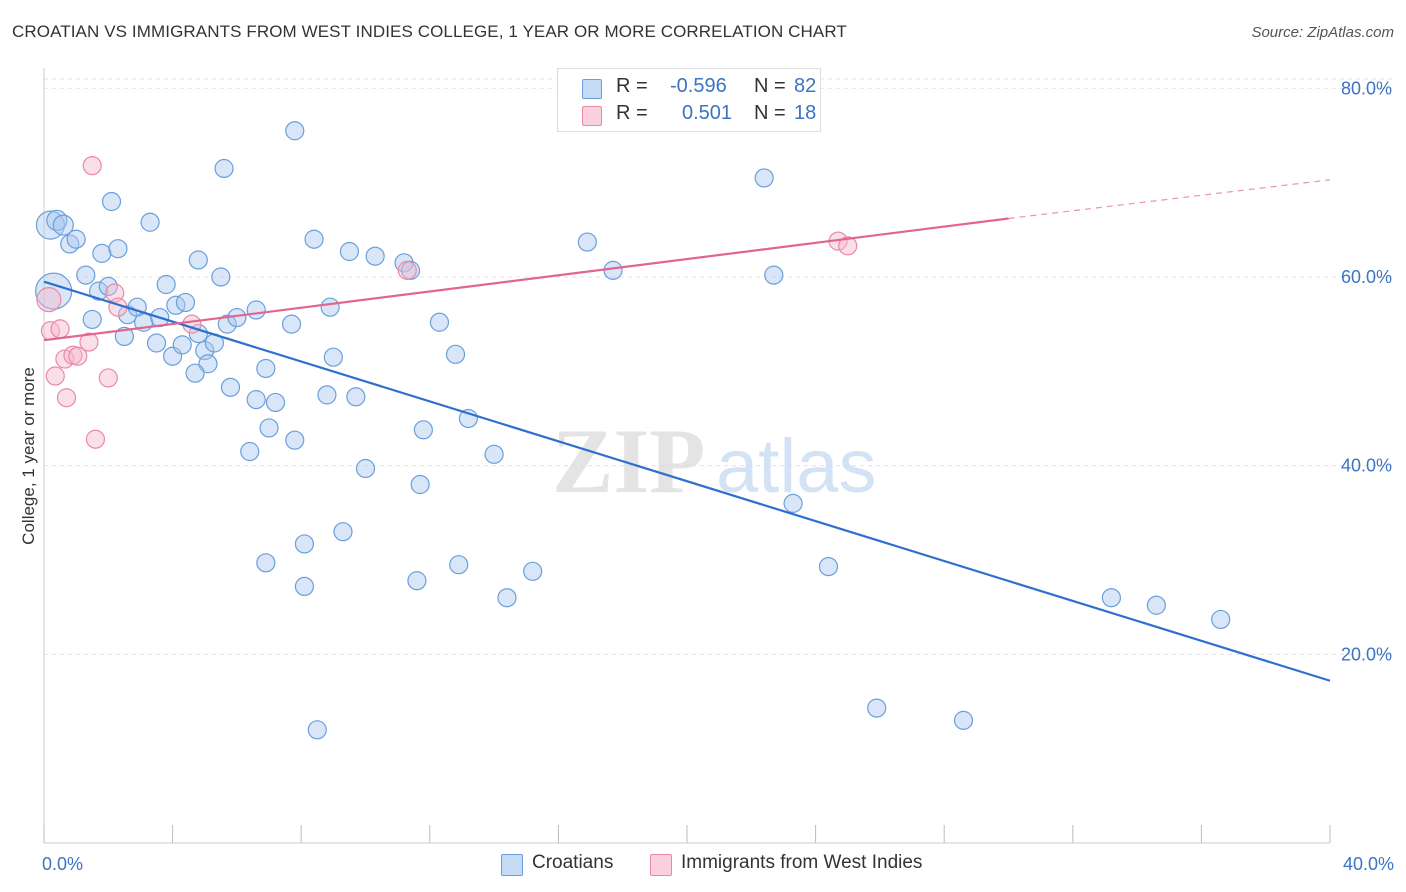  Describe the element at coordinates (28, 456) in the screenshot. I see `y-axis-label: College, 1 year or more` at that location.